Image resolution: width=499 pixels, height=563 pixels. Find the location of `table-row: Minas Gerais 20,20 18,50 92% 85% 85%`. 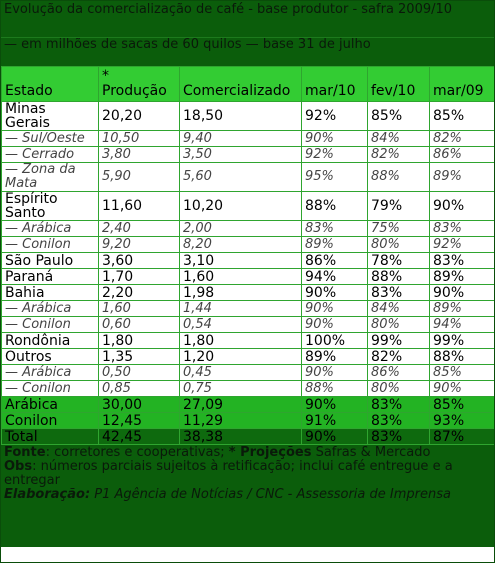

table-row: Minas Gerais 20,20 18,50 92% 85% 85% is located at coordinates (247, 116).